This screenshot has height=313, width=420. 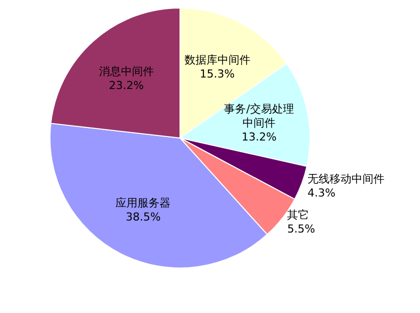 I want to click on slice-label: 事务/交易处理中间件, so click(x=259, y=116).